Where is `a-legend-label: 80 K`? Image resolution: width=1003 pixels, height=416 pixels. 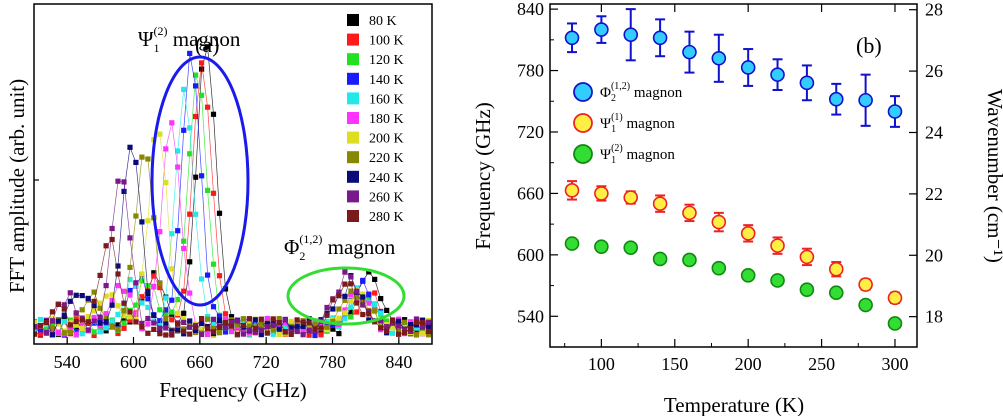 a-legend-label: 80 K is located at coordinates (383, 21).